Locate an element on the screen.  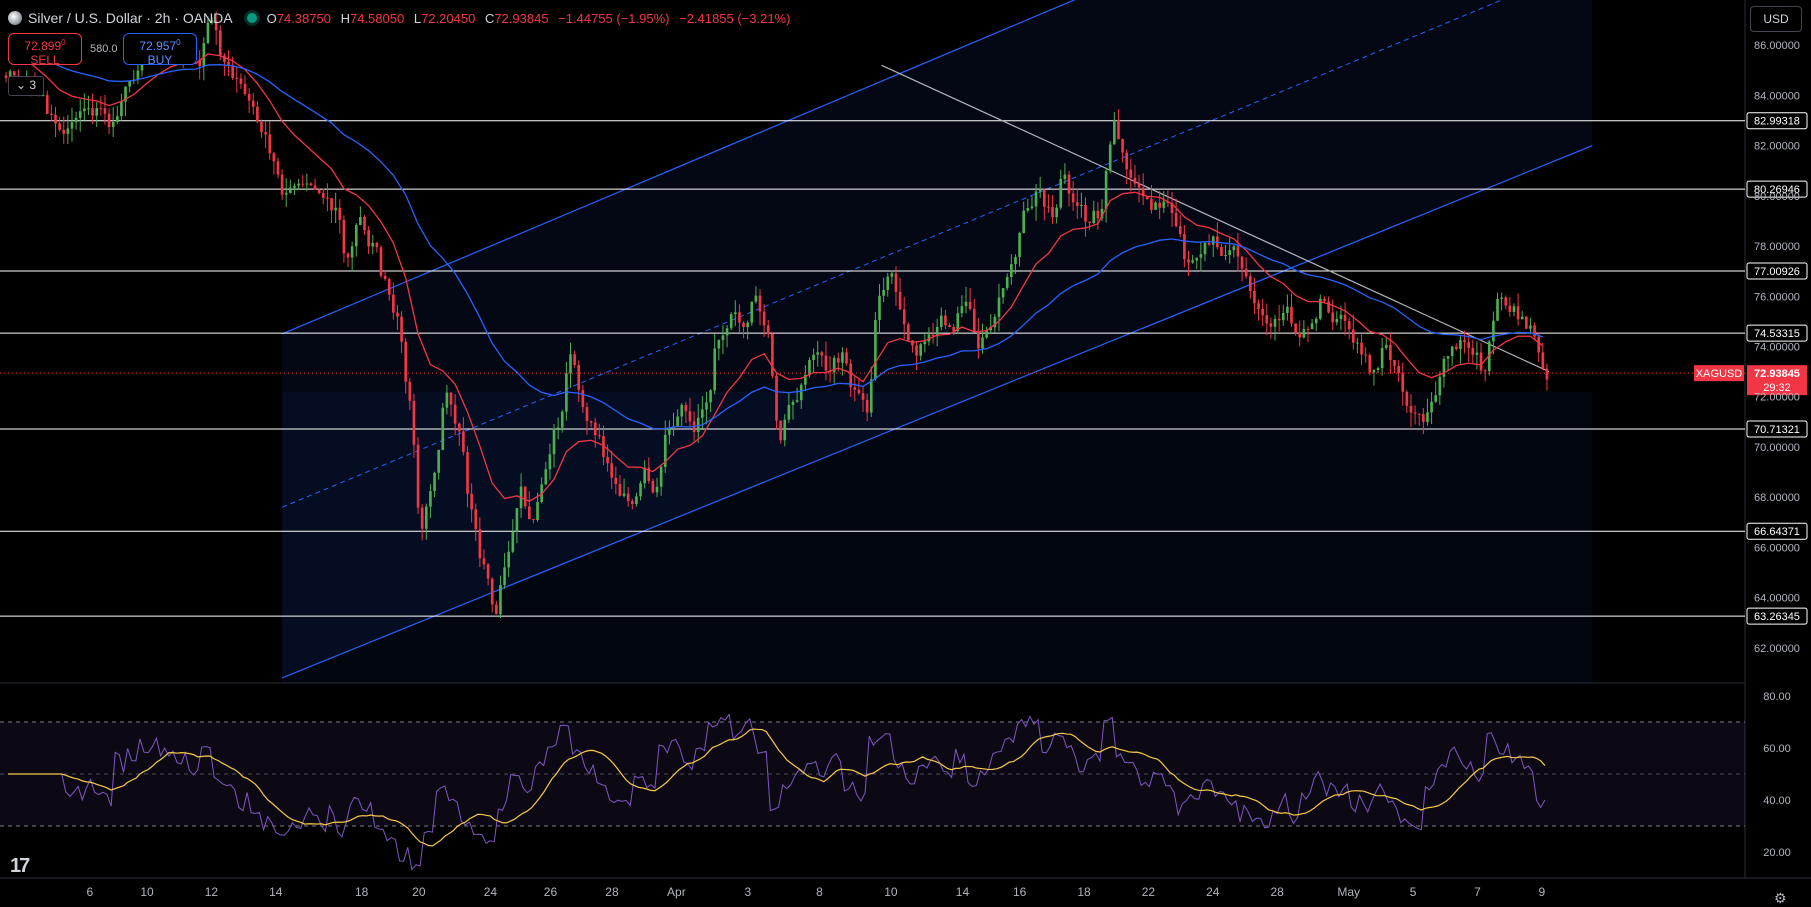
price-tick-label: 70.00000 is located at coordinates (1777, 448).